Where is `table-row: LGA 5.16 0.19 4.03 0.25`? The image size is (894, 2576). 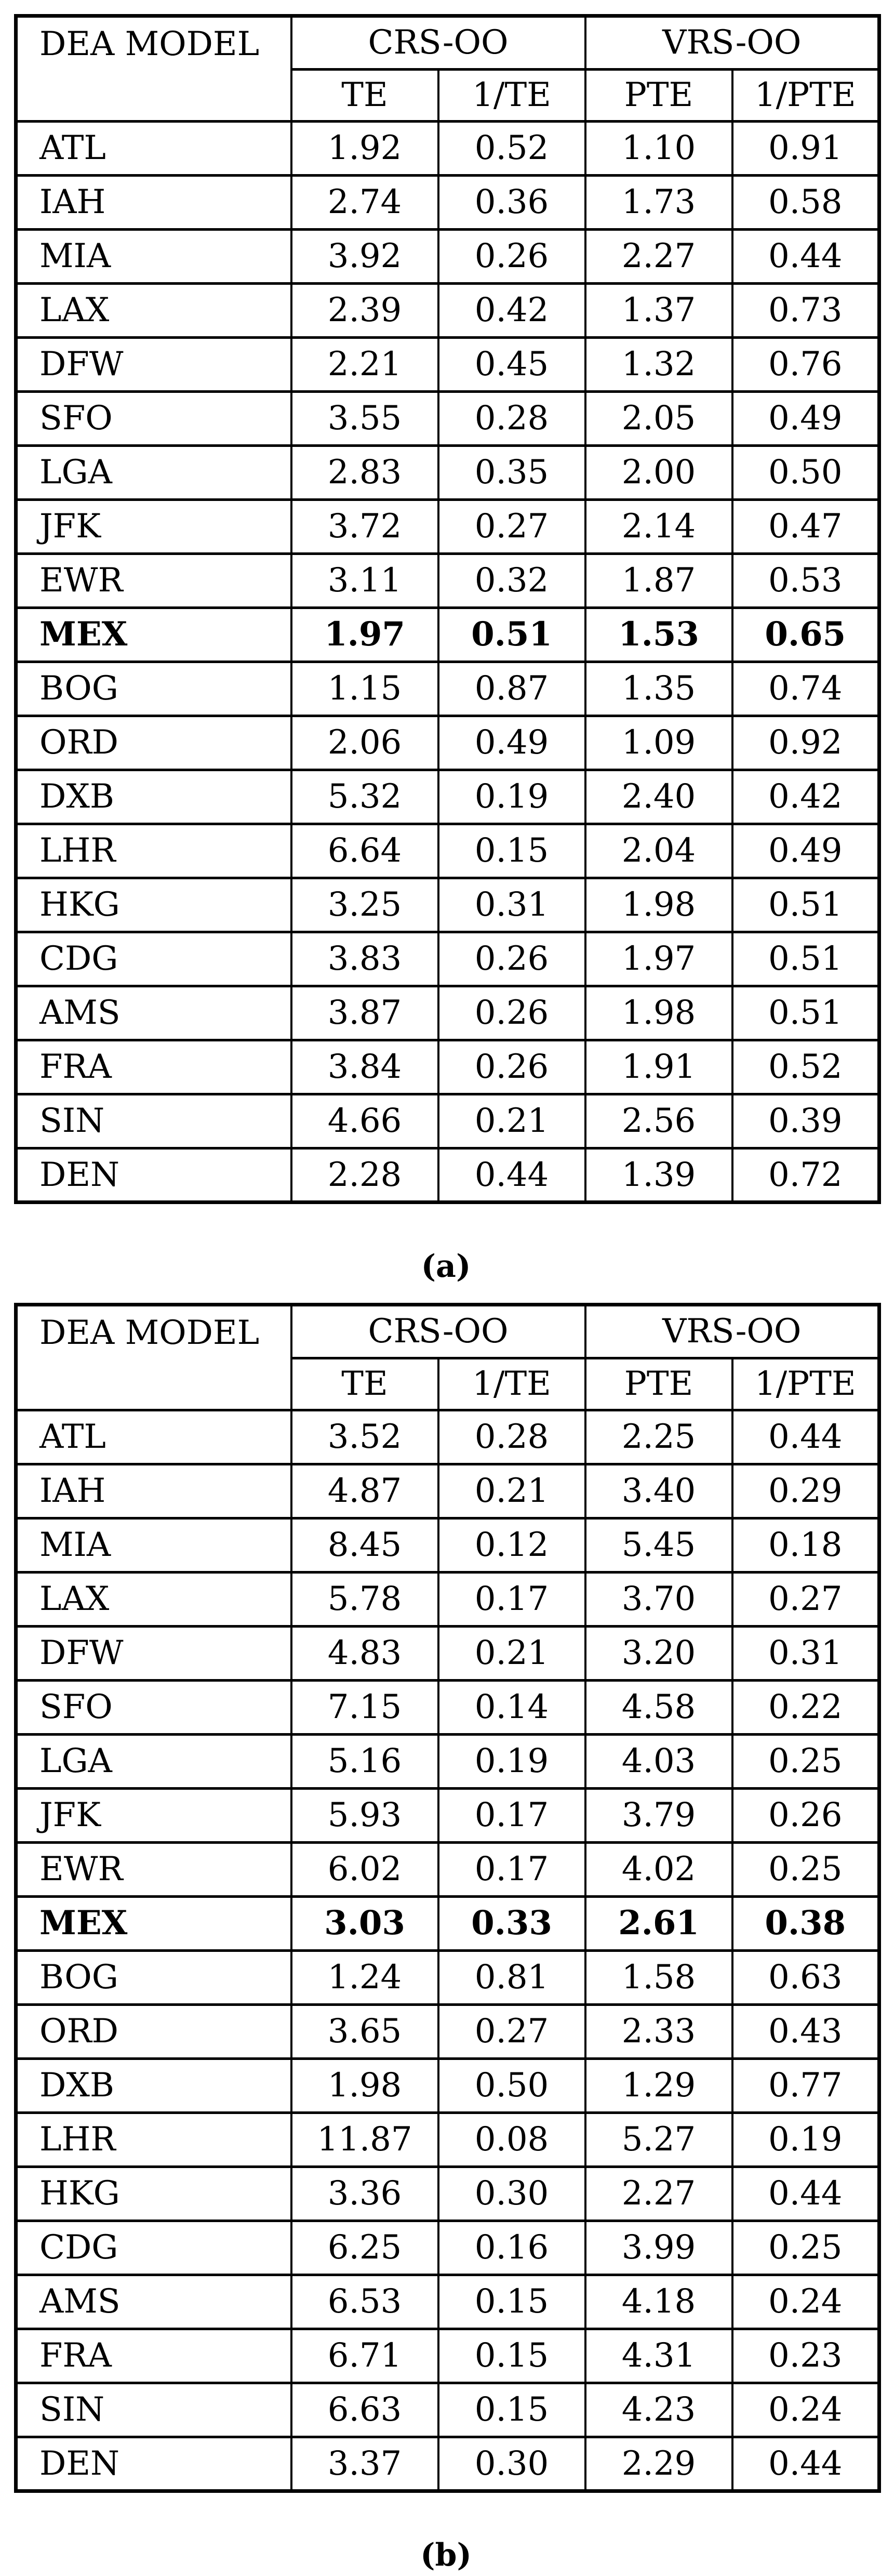 table-row: LGA 5.16 0.19 4.03 0.25 is located at coordinates (447, 1761).